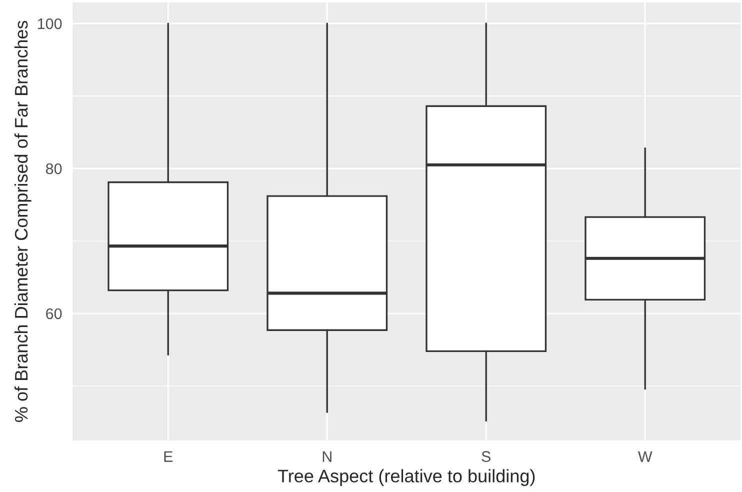  I want to click on x-axis-title: Tree Aspect (relative to building), so click(406, 477).